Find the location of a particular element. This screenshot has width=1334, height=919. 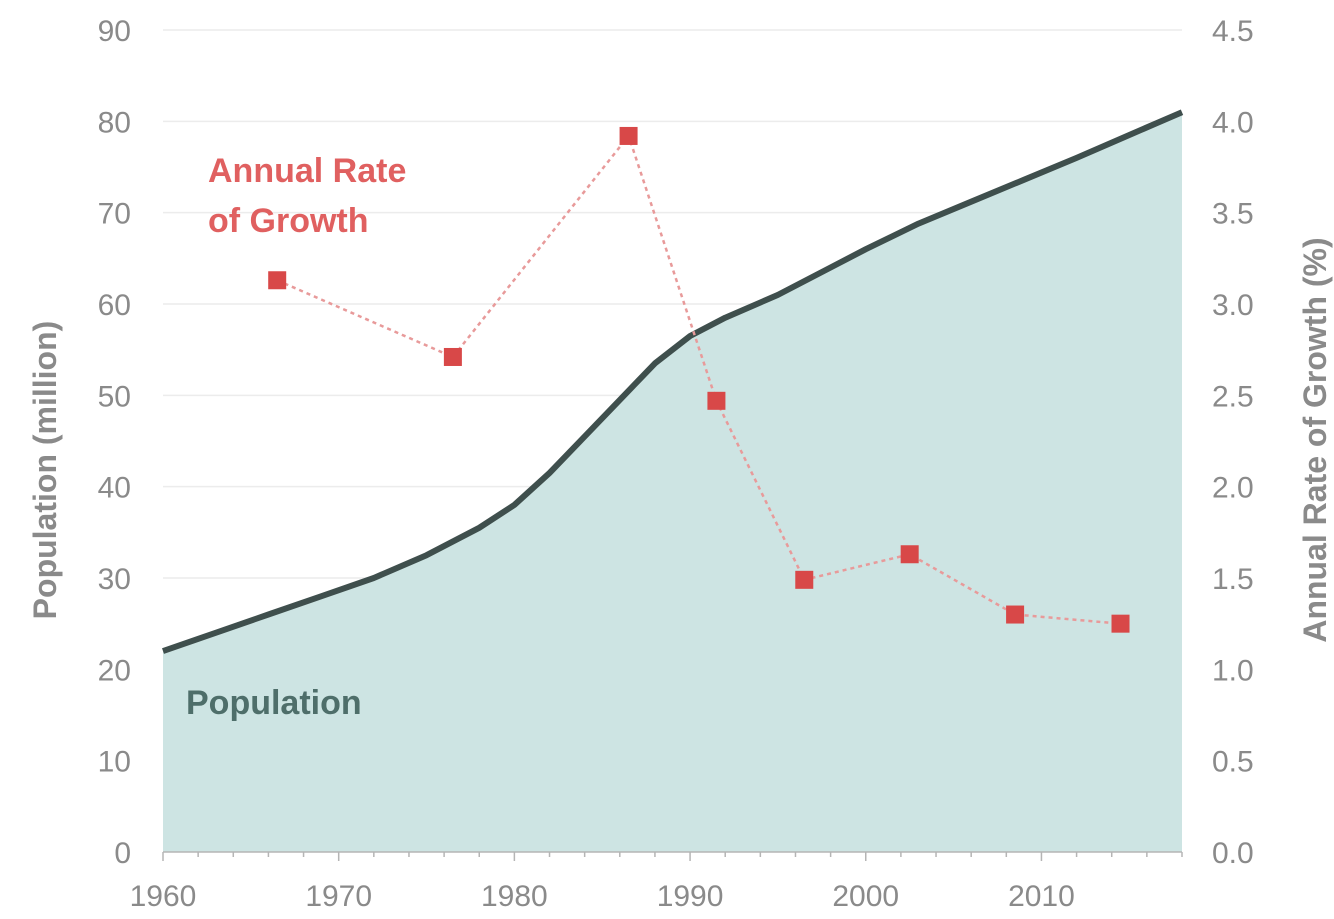

population-annotation: Population is located at coordinates (274, 703).